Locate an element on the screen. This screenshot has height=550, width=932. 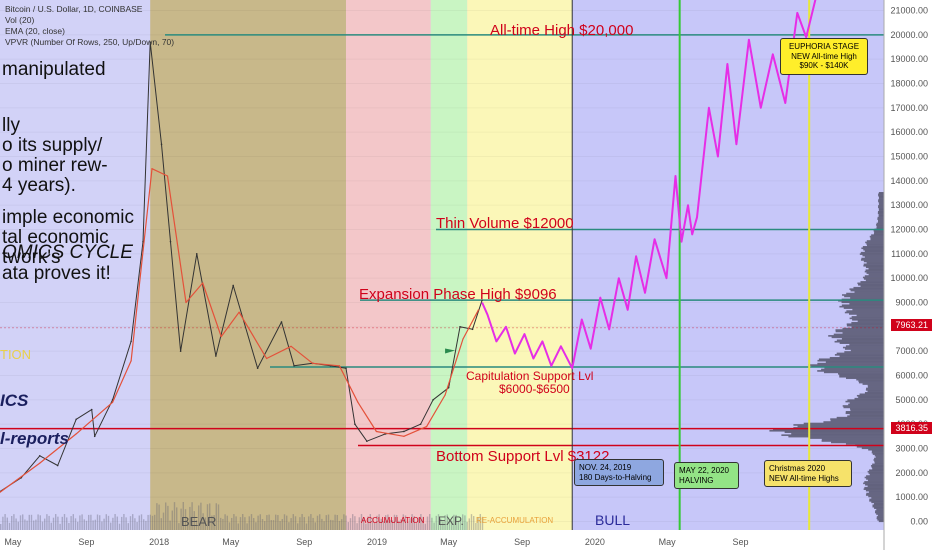
note-xmas-text: NEW All-time Highs is located at coordinates (804, 478).